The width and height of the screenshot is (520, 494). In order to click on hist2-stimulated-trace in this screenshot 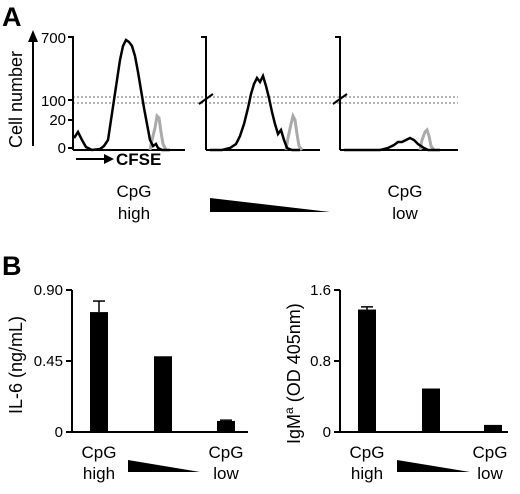, I will do `click(255, 112)`.